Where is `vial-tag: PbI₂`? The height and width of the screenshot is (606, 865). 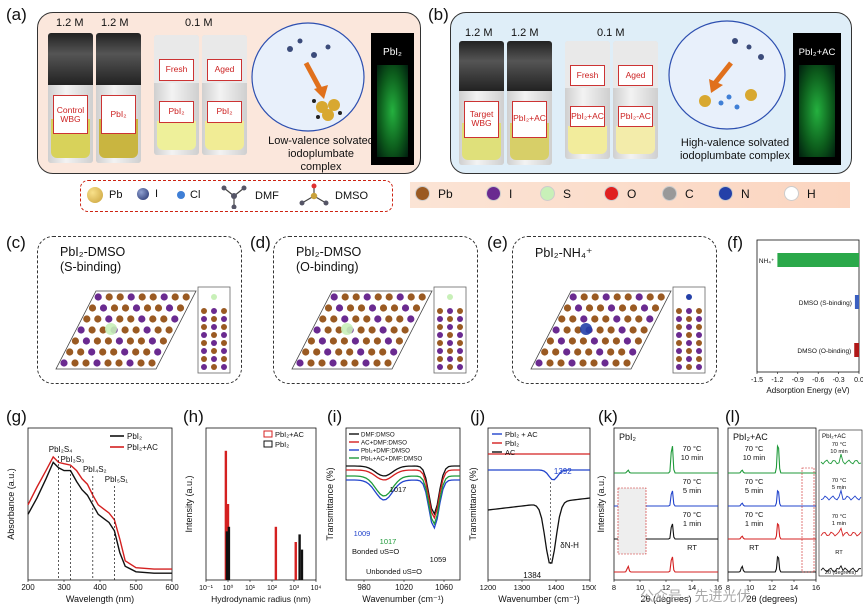 vial-tag: PbI₂ is located at coordinates (224, 112).